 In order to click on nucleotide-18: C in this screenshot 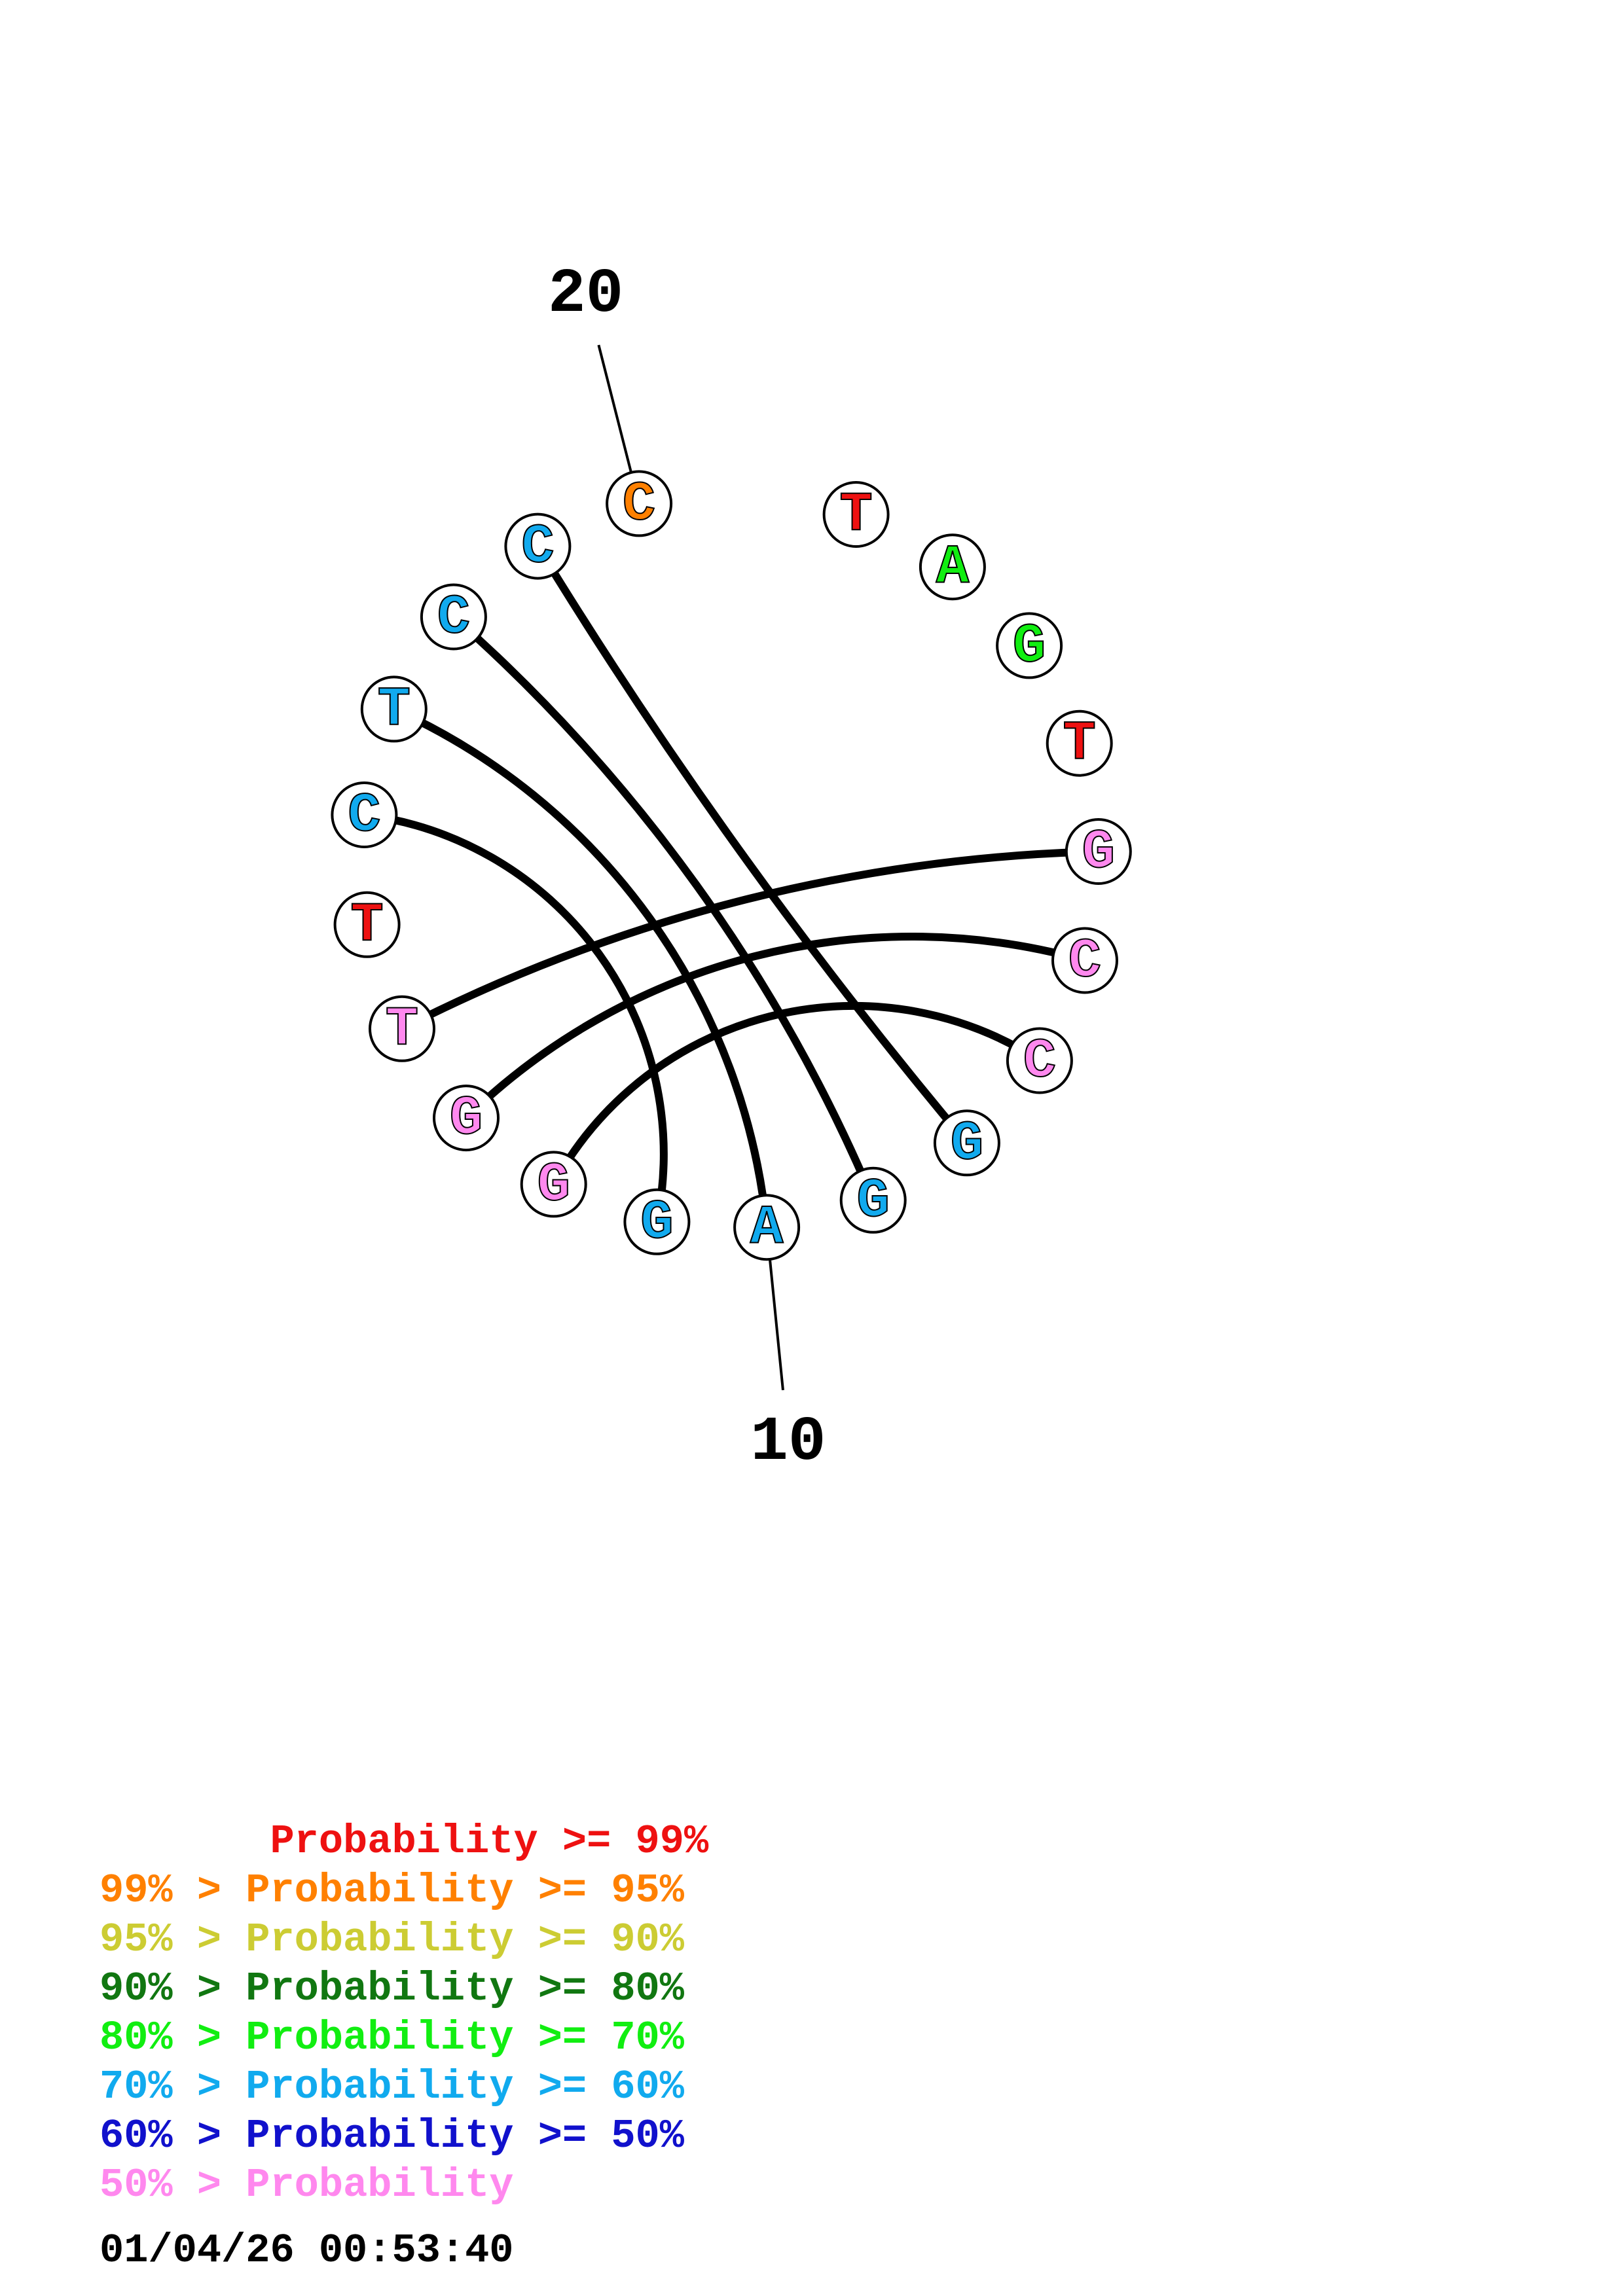, I will do `click(453, 617)`.